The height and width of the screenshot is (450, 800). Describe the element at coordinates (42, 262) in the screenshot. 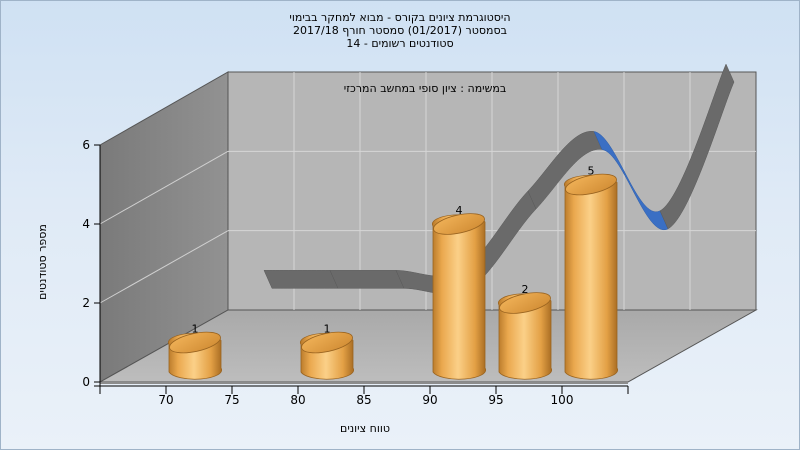

I see `y-axis-title: מספר סטודנטים` at that location.